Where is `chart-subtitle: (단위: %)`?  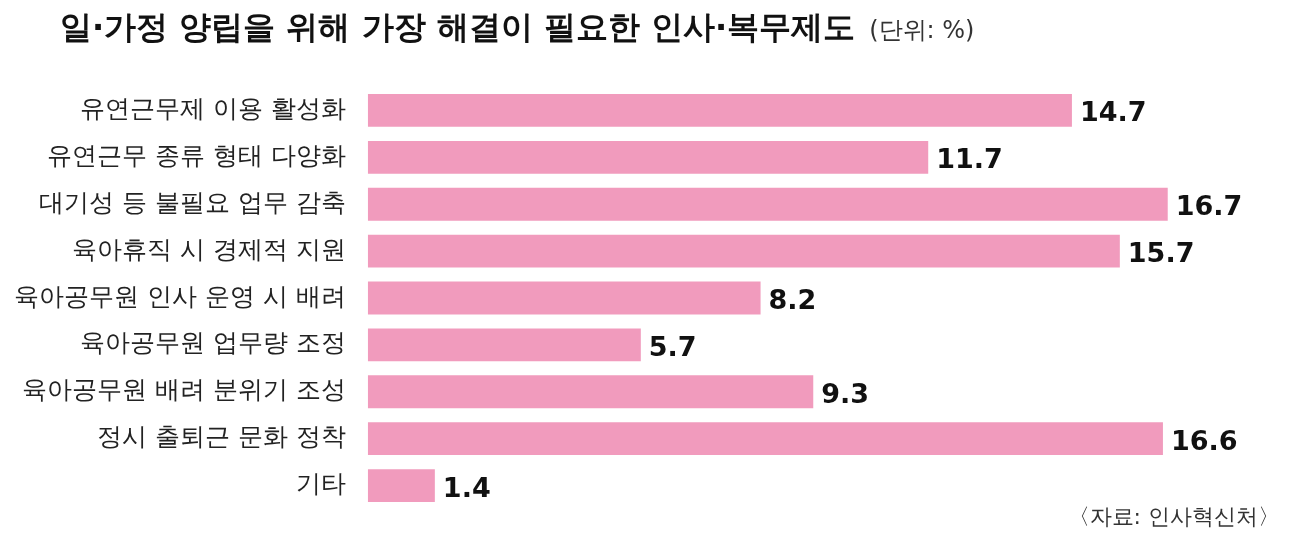 chart-subtitle: (단위: %) is located at coordinates (922, 30).